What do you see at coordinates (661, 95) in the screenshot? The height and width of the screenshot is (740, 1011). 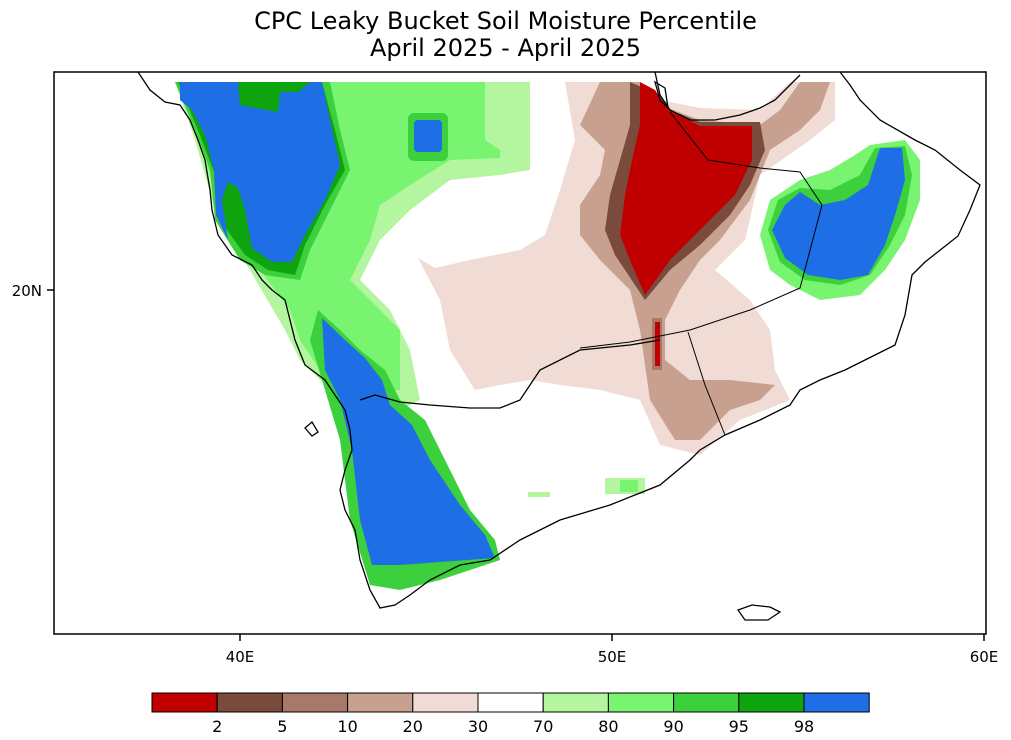 I see `qatar-outline` at bounding box center [661, 95].